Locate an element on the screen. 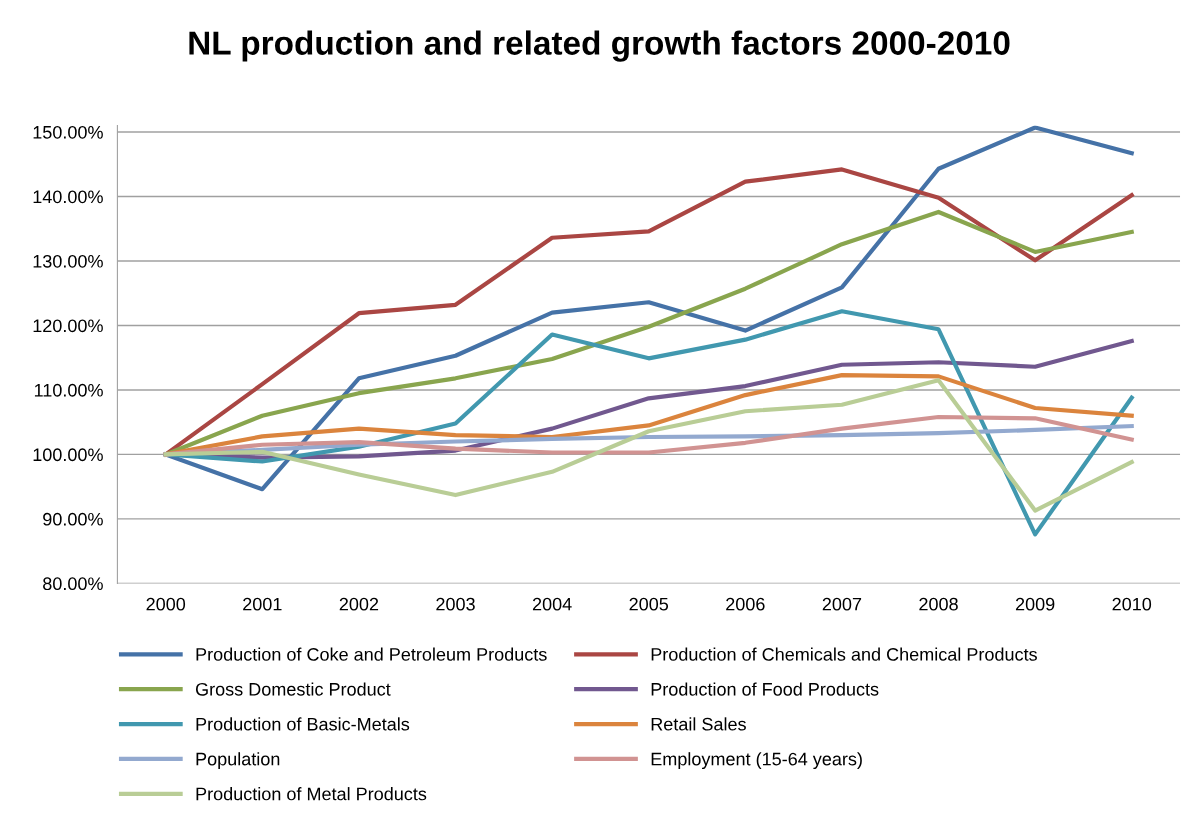 This screenshot has height=837, width=1198. y-tick-label: 150.00% is located at coordinates (68, 132).